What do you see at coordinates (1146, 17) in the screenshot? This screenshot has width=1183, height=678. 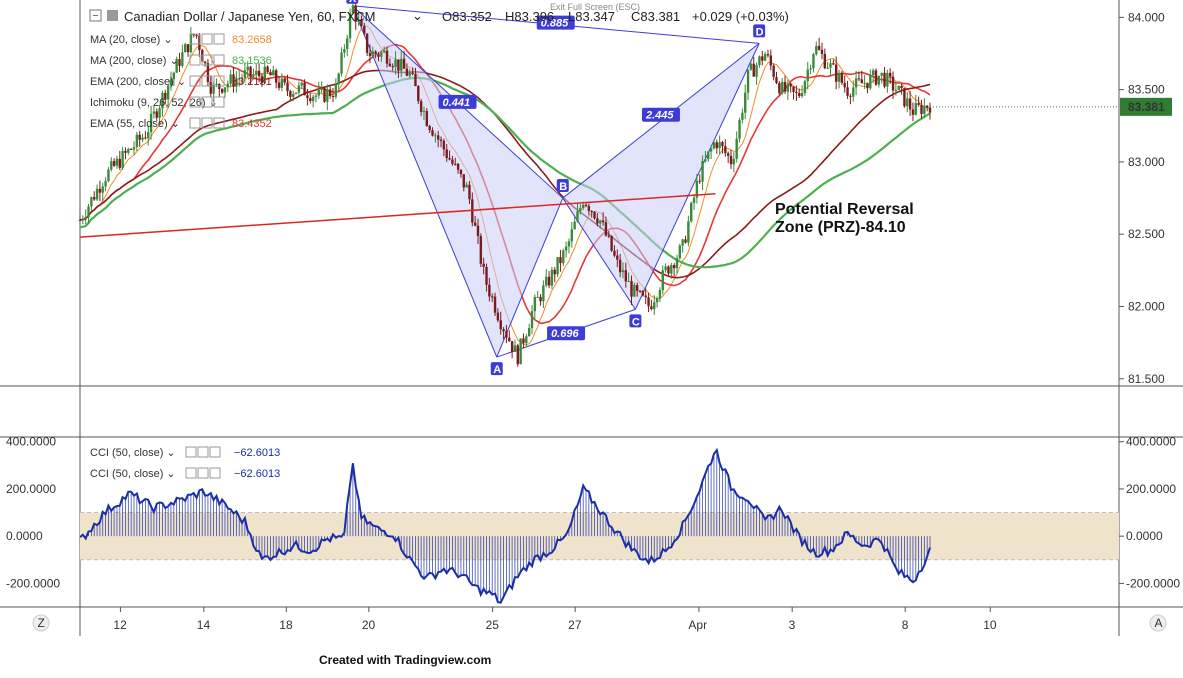 I see `price-tick-label: 84.000` at bounding box center [1146, 17].